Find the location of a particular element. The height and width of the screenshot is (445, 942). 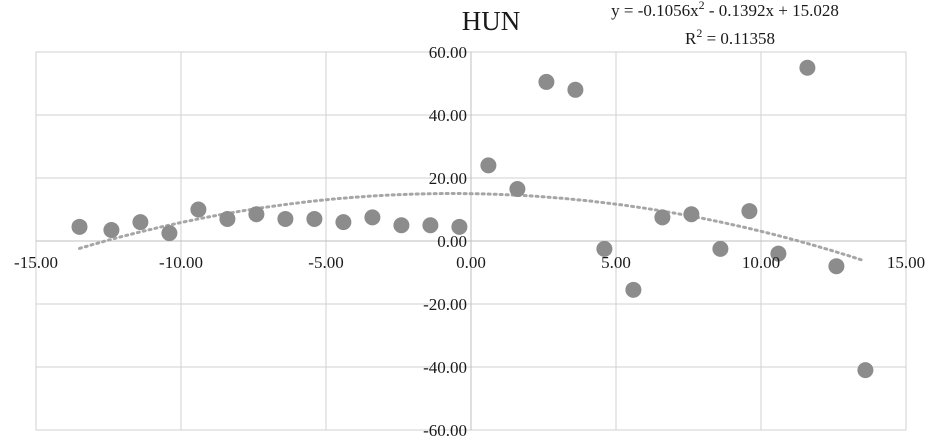

trendline-equation: y = -0.1056x2 - 0.1392x + 15.028 is located at coordinates (725, 10).